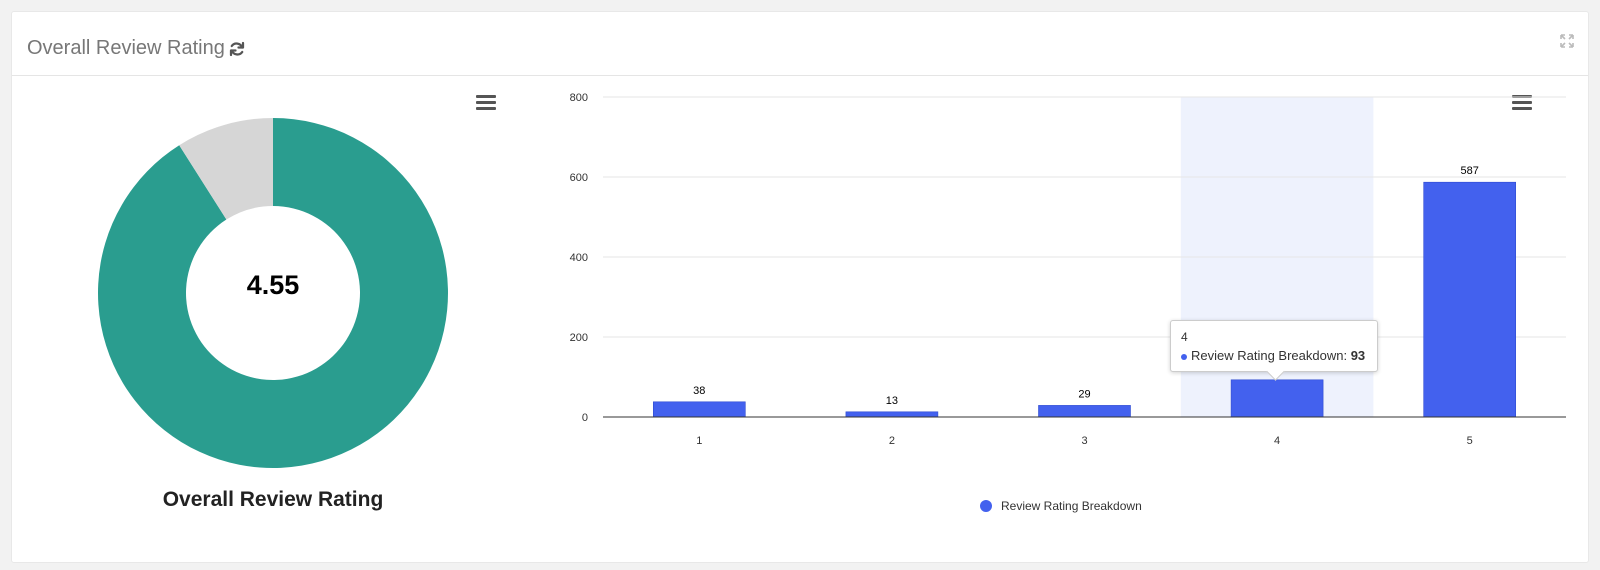 This screenshot has width=1600, height=570. Describe the element at coordinates (800, 44) in the screenshot. I see `panel-header: Overall Review Rating` at that location.